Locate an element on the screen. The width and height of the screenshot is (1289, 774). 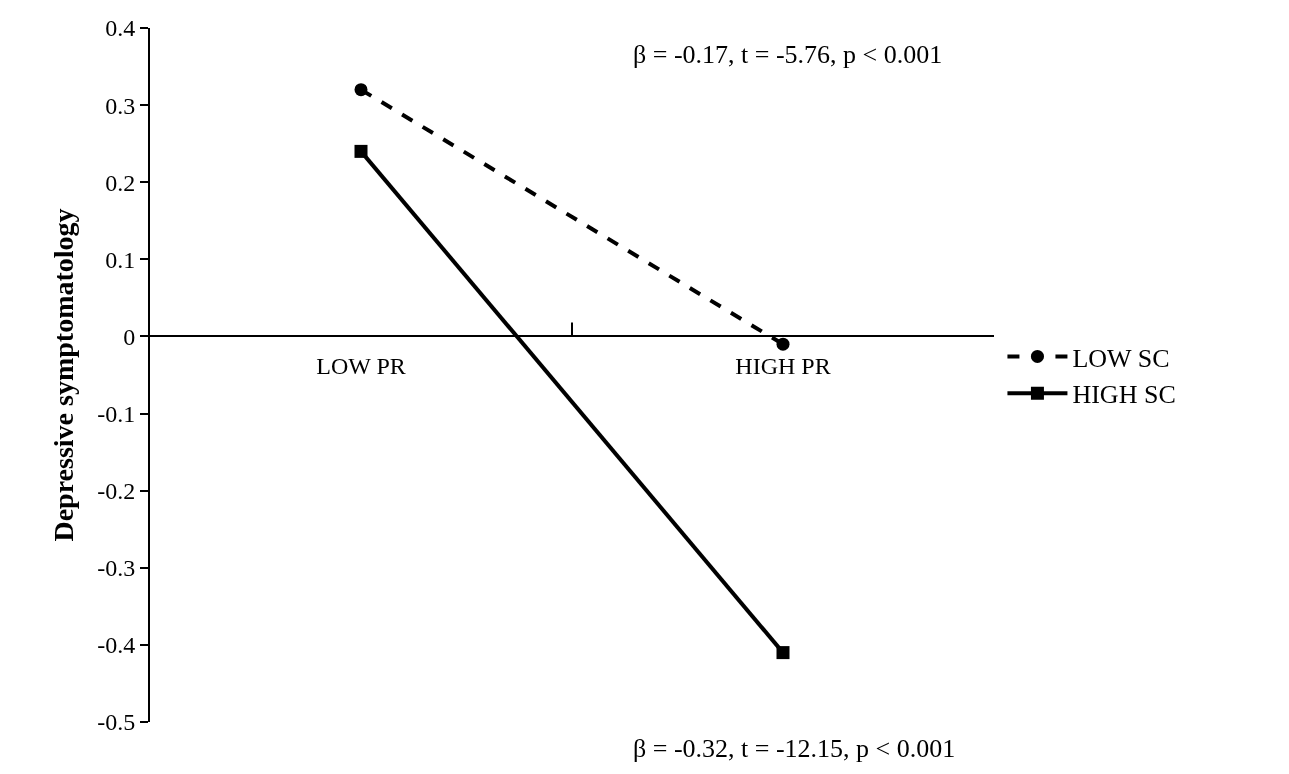
annotation: β = -0.17, t = -5.76, p < 0.001 is located at coordinates (788, 54).